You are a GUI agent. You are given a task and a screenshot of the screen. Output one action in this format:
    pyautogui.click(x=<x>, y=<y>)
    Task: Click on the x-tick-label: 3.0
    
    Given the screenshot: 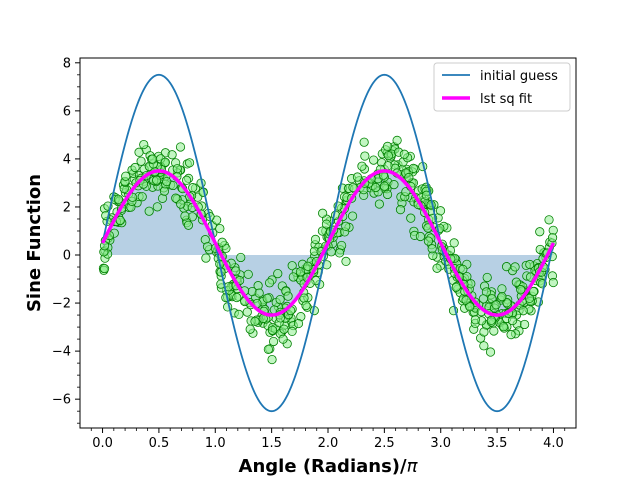 What is the action you would take?
    pyautogui.click(x=440, y=443)
    